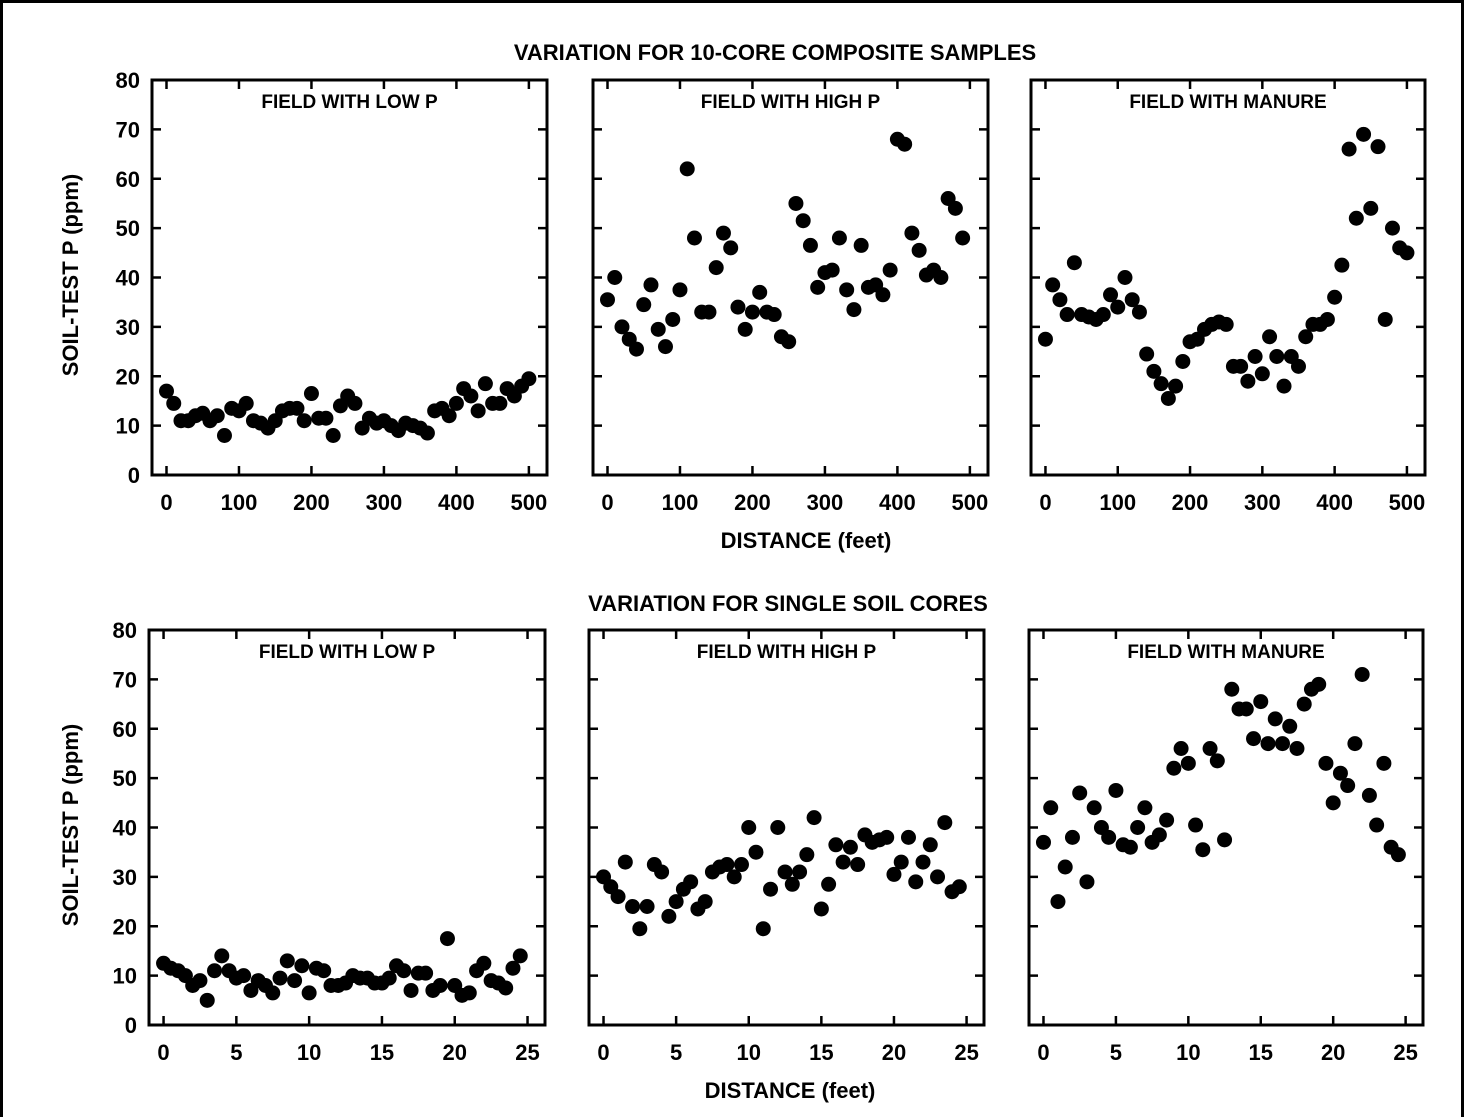 This screenshot has width=1464, height=1117. What do you see at coordinates (311, 502) in the screenshot?
I see `x-tick-label: 200` at bounding box center [311, 502].